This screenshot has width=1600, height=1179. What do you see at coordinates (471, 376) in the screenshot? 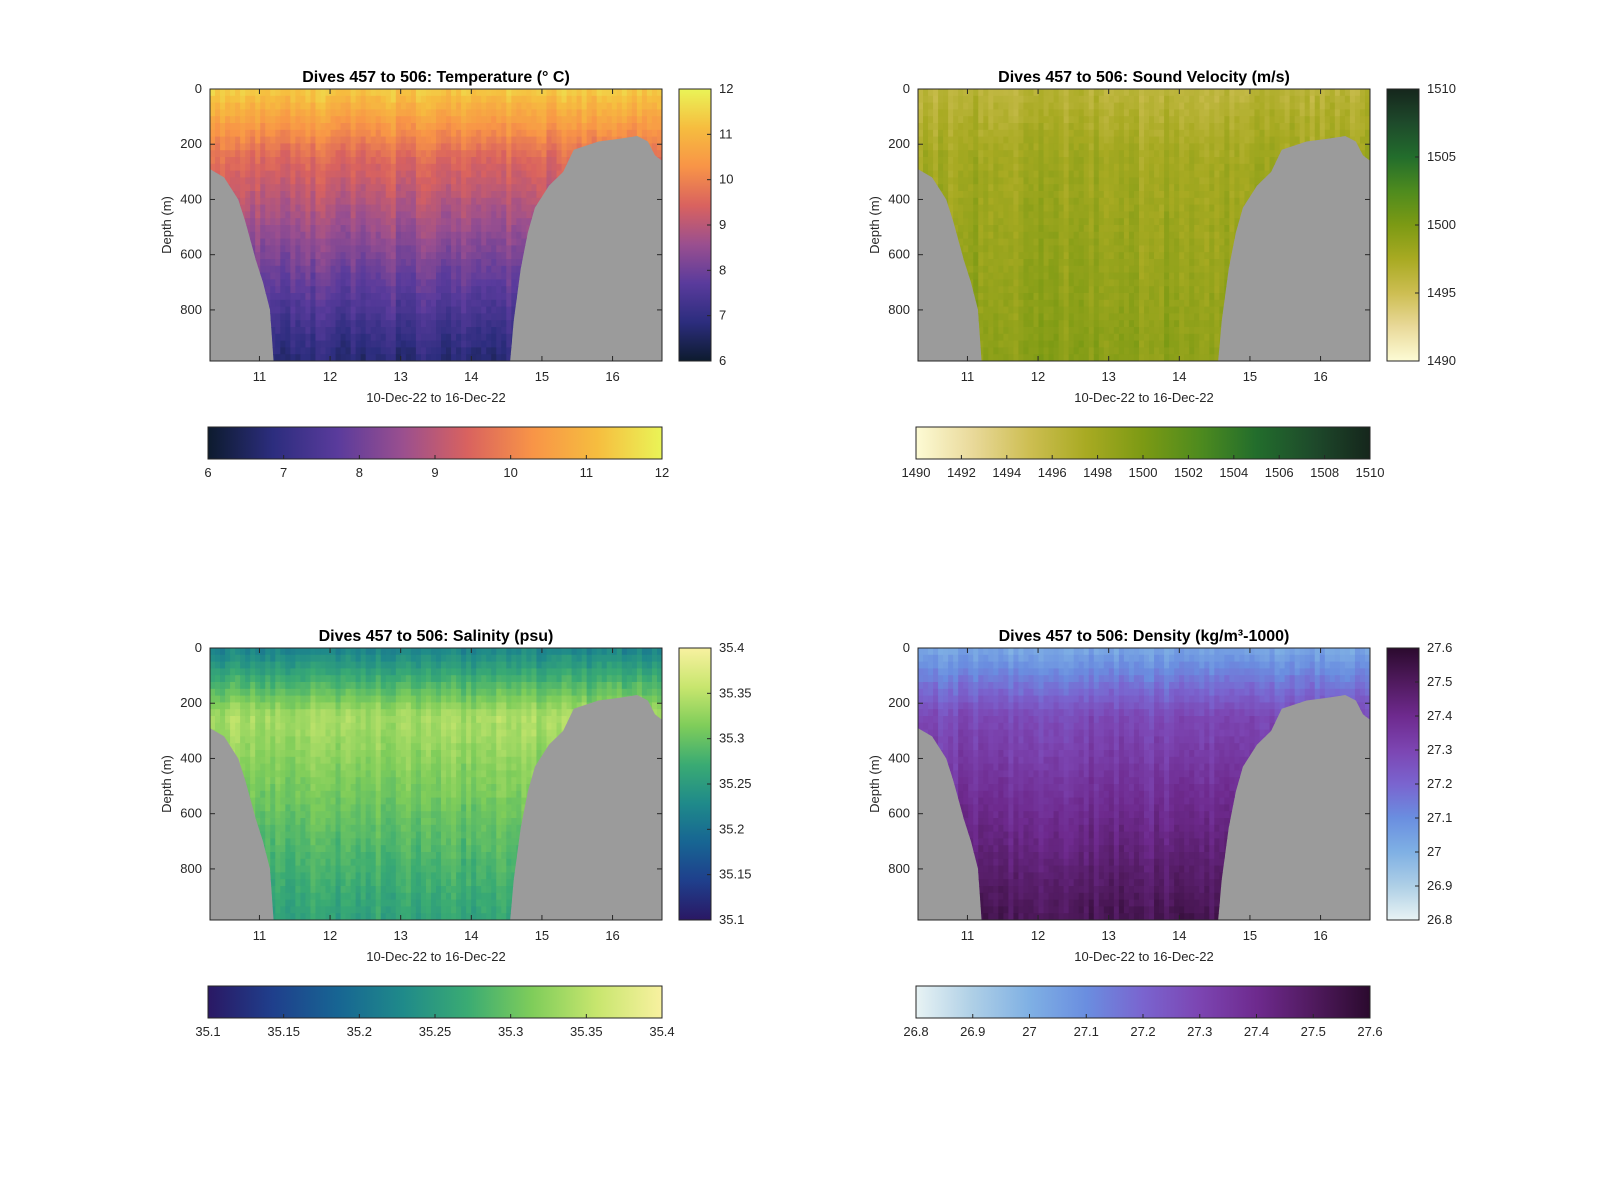
I see `x-tick-label: 14` at bounding box center [471, 376].